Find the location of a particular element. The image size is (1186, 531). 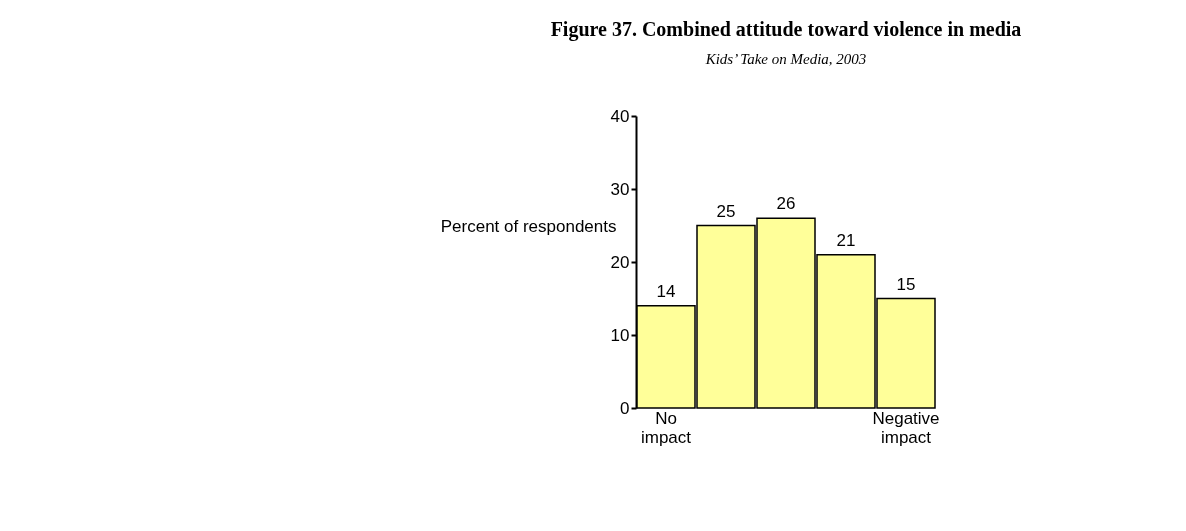

chart-title: Figure 37. Combined attitude toward violence in media is located at coordinates (786, 29).